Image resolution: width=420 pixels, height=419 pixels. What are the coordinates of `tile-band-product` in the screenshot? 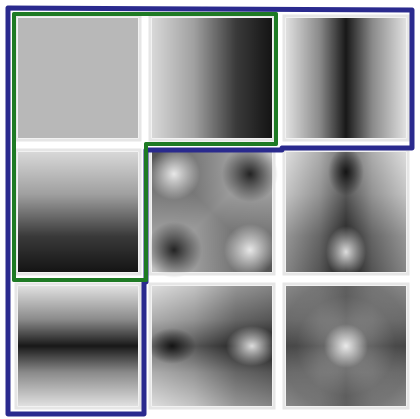 It's located at (346, 346).